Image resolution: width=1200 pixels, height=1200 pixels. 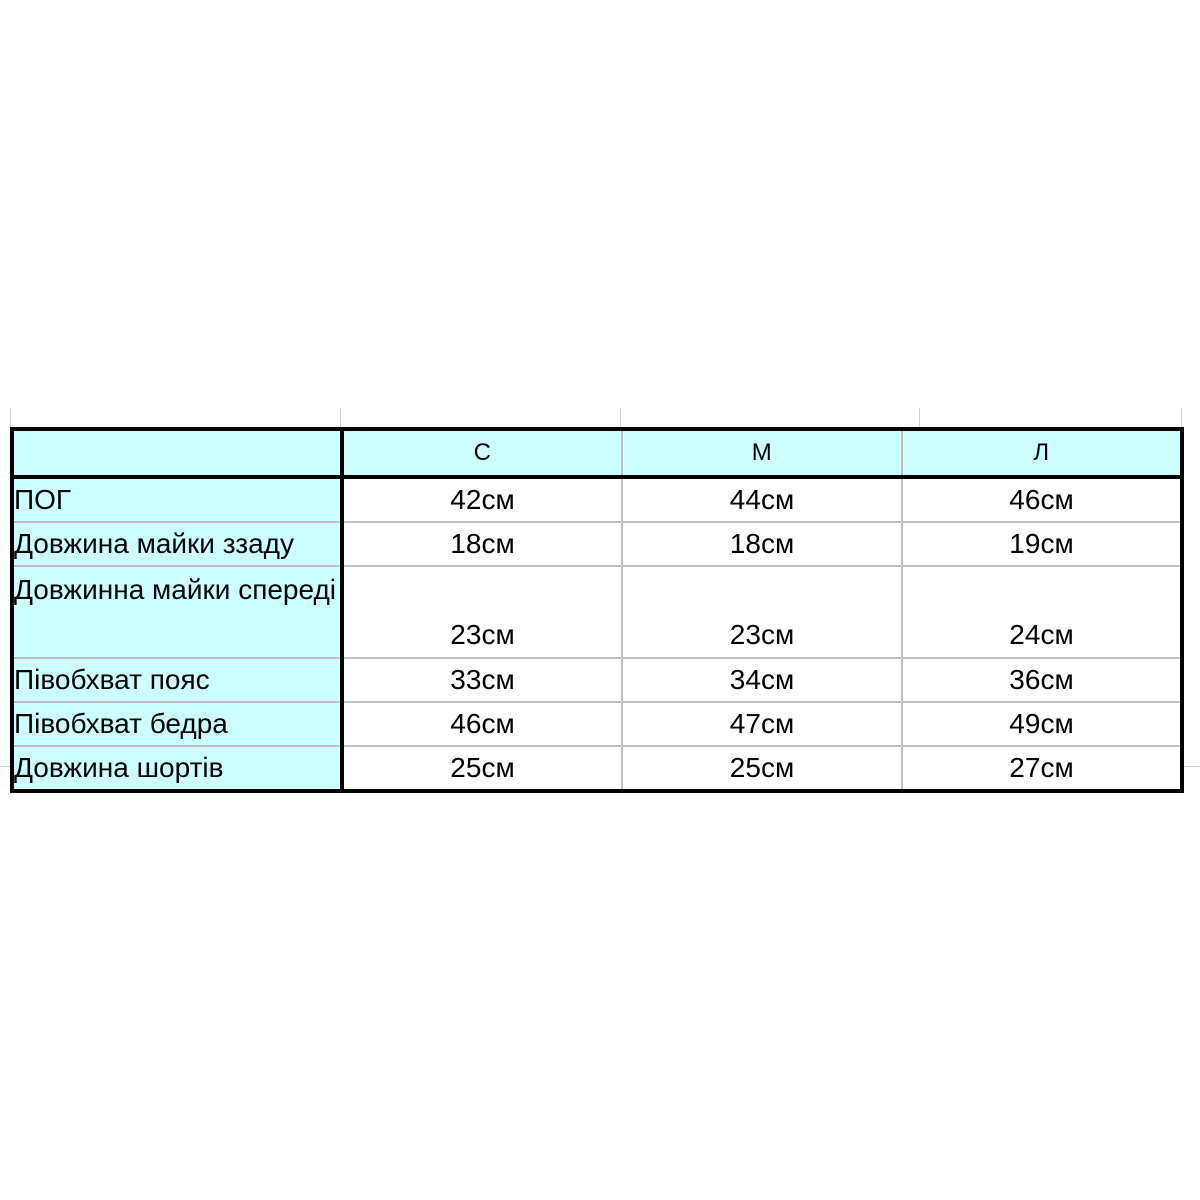 What do you see at coordinates (178, 544) in the screenshot?
I see `row-label: Довжина майки ззаду` at bounding box center [178, 544].